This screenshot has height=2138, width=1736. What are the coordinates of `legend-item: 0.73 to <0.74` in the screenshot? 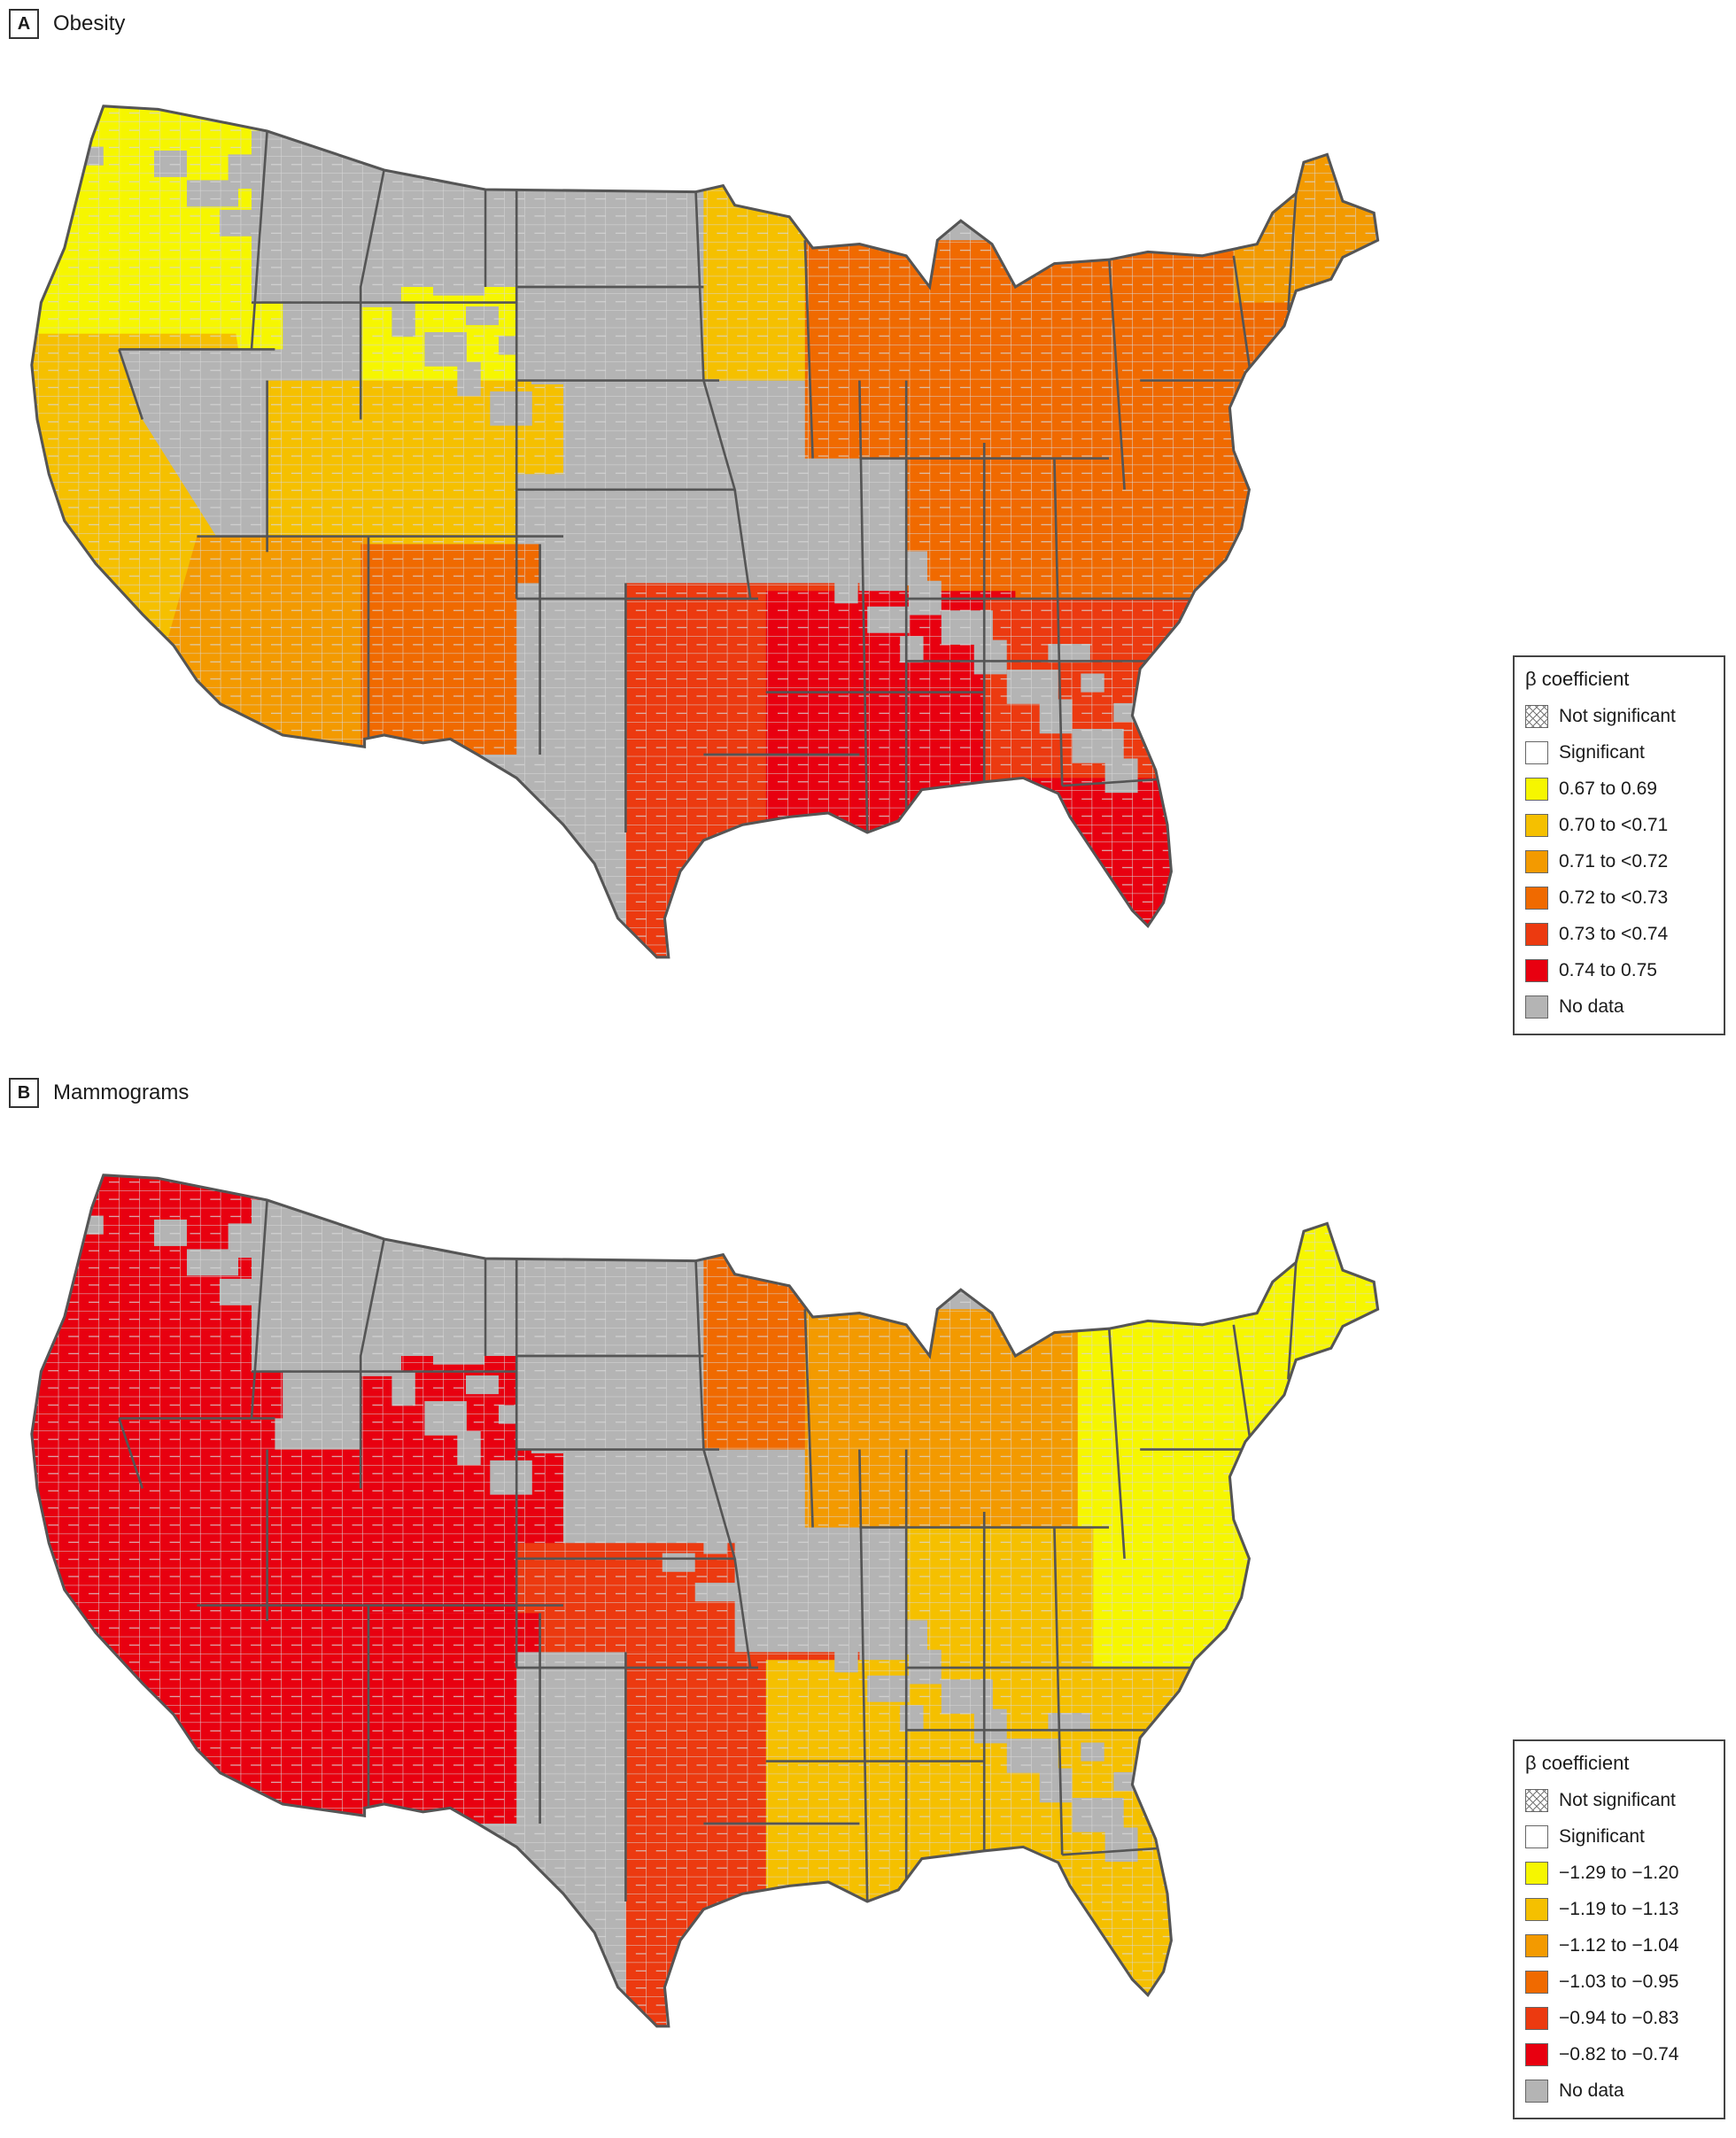 It's located at (1619, 934).